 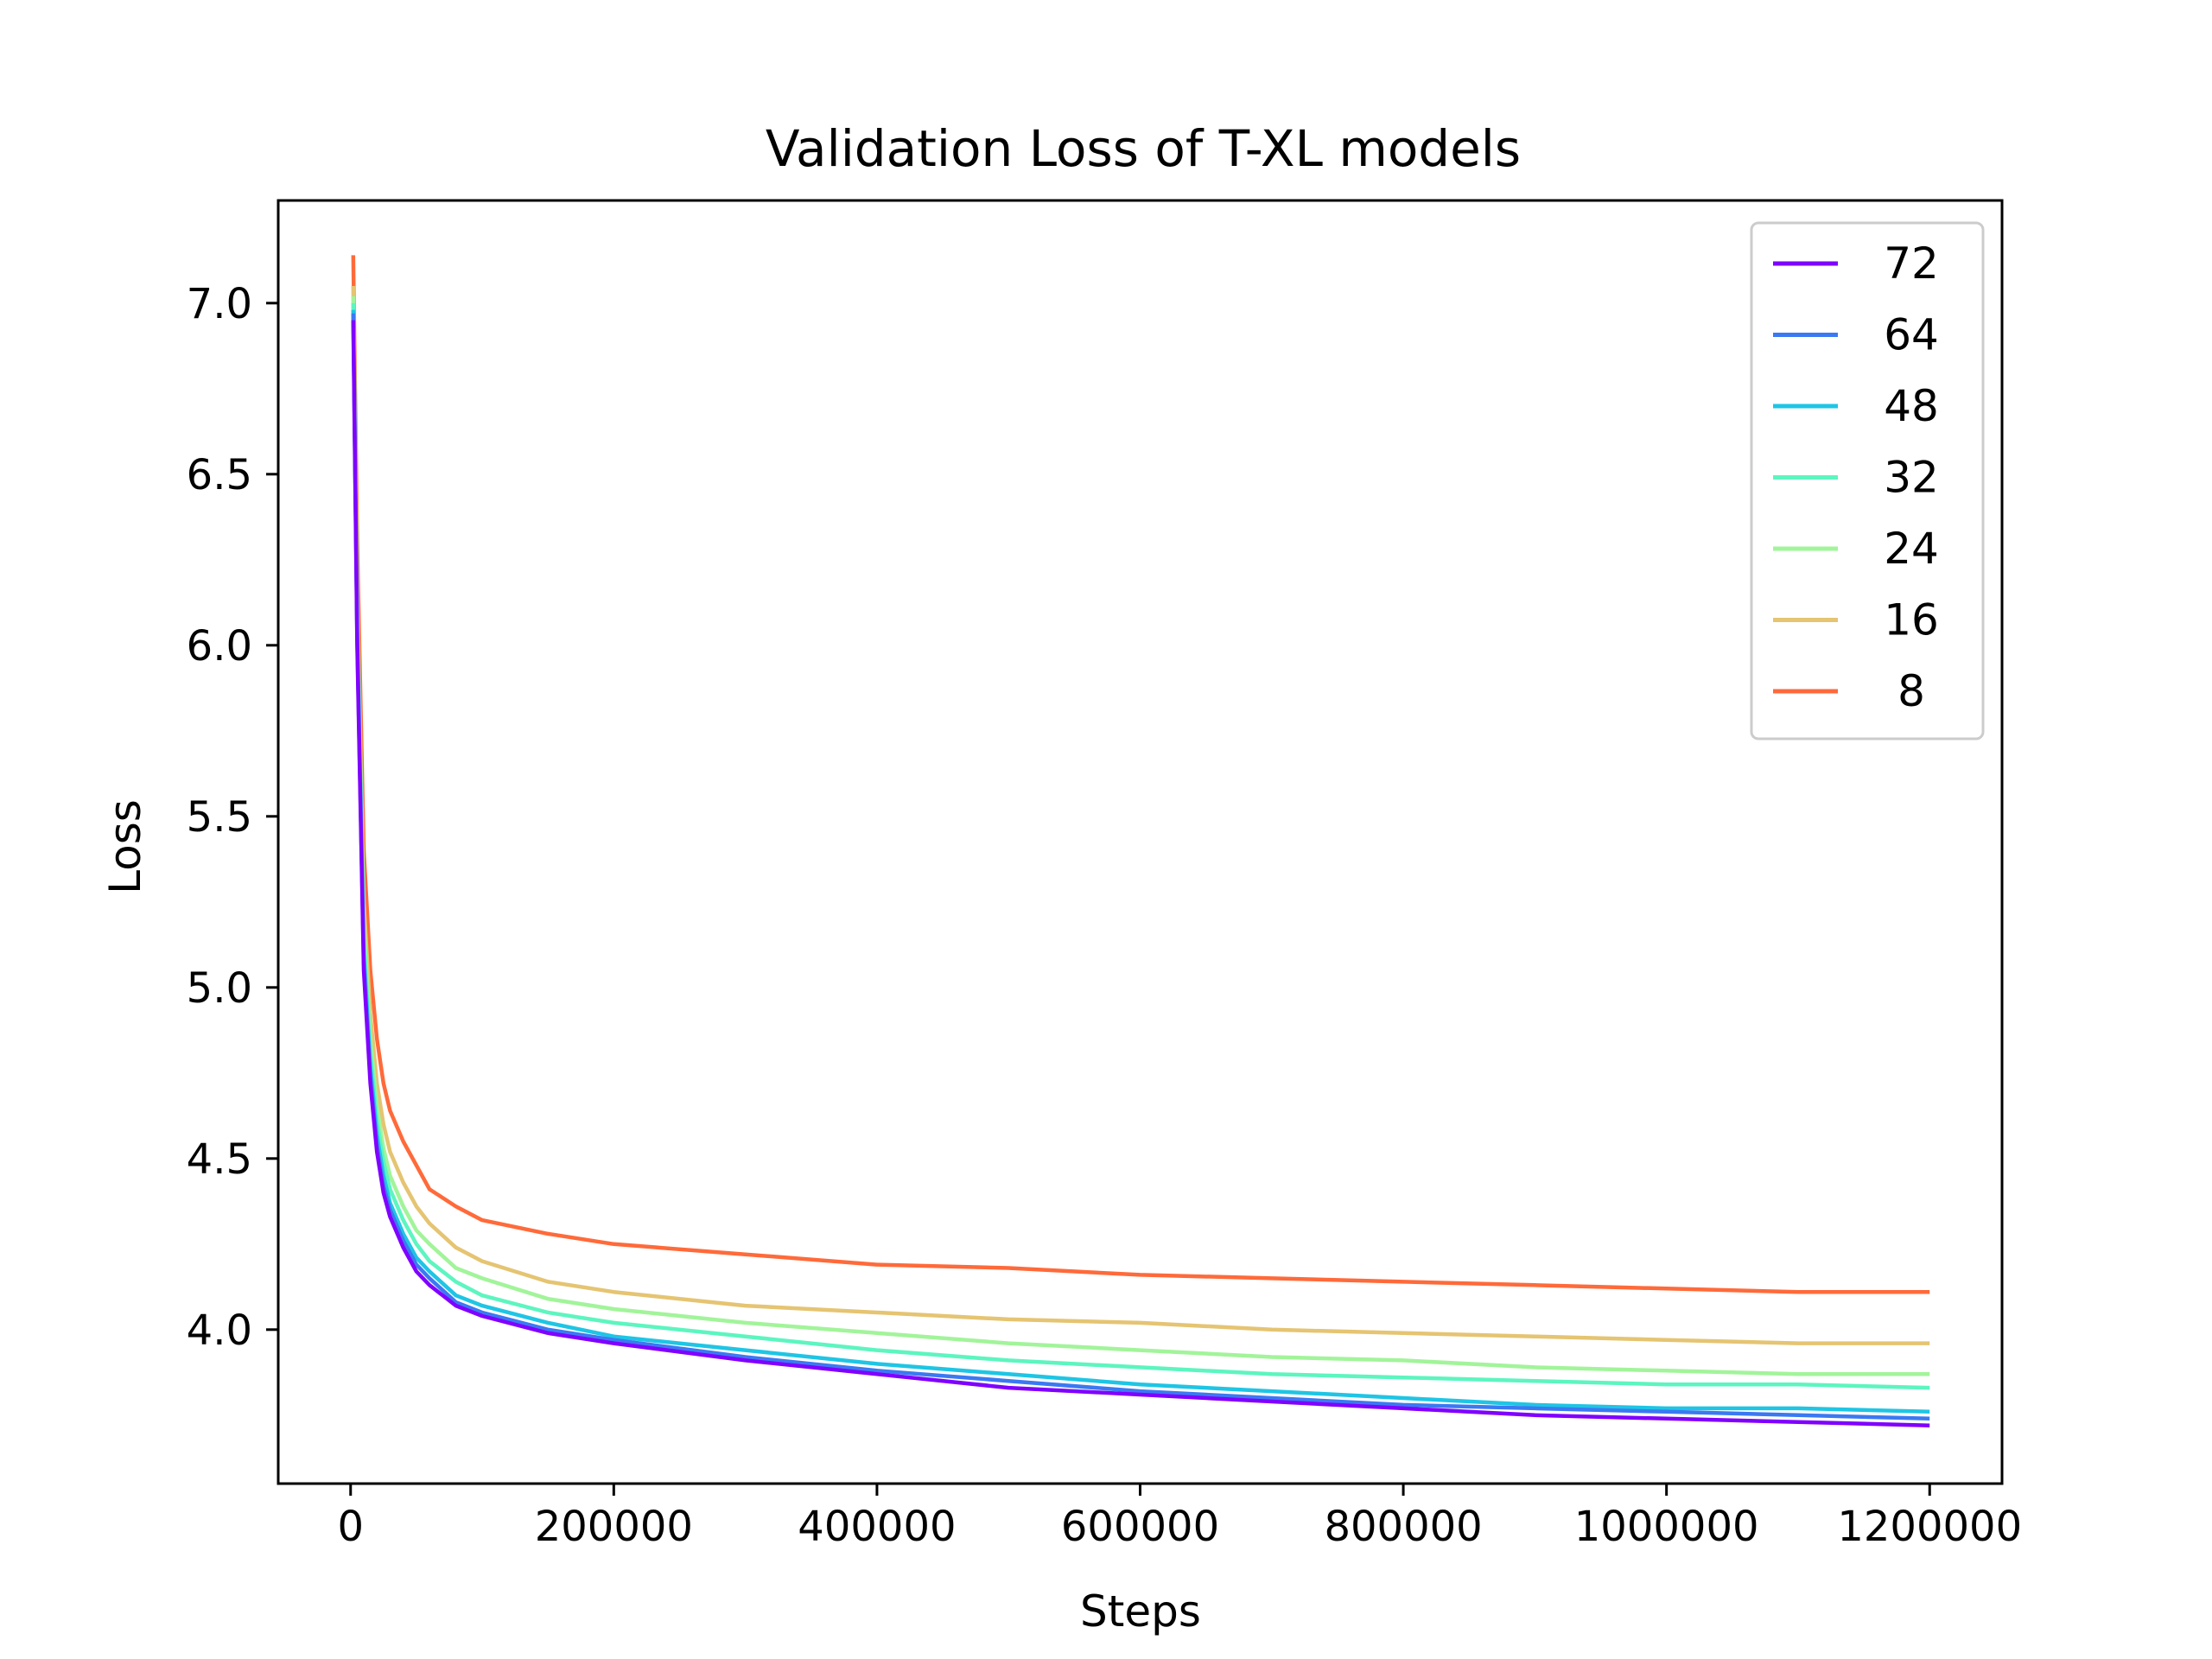 I want to click on y-tick-label: 6.0, so click(x=219, y=646).